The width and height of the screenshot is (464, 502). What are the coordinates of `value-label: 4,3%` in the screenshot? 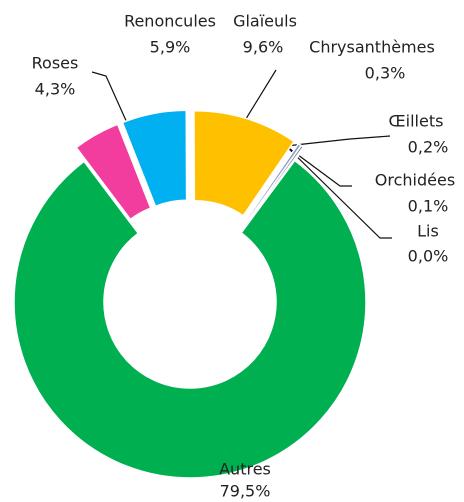 It's located at (55, 89).